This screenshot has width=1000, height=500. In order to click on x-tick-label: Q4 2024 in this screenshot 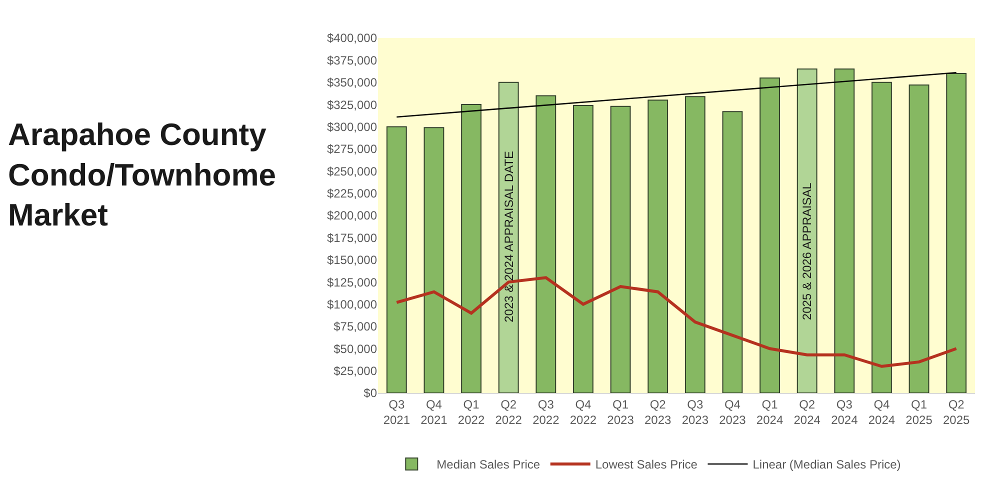, I will do `click(882, 412)`.